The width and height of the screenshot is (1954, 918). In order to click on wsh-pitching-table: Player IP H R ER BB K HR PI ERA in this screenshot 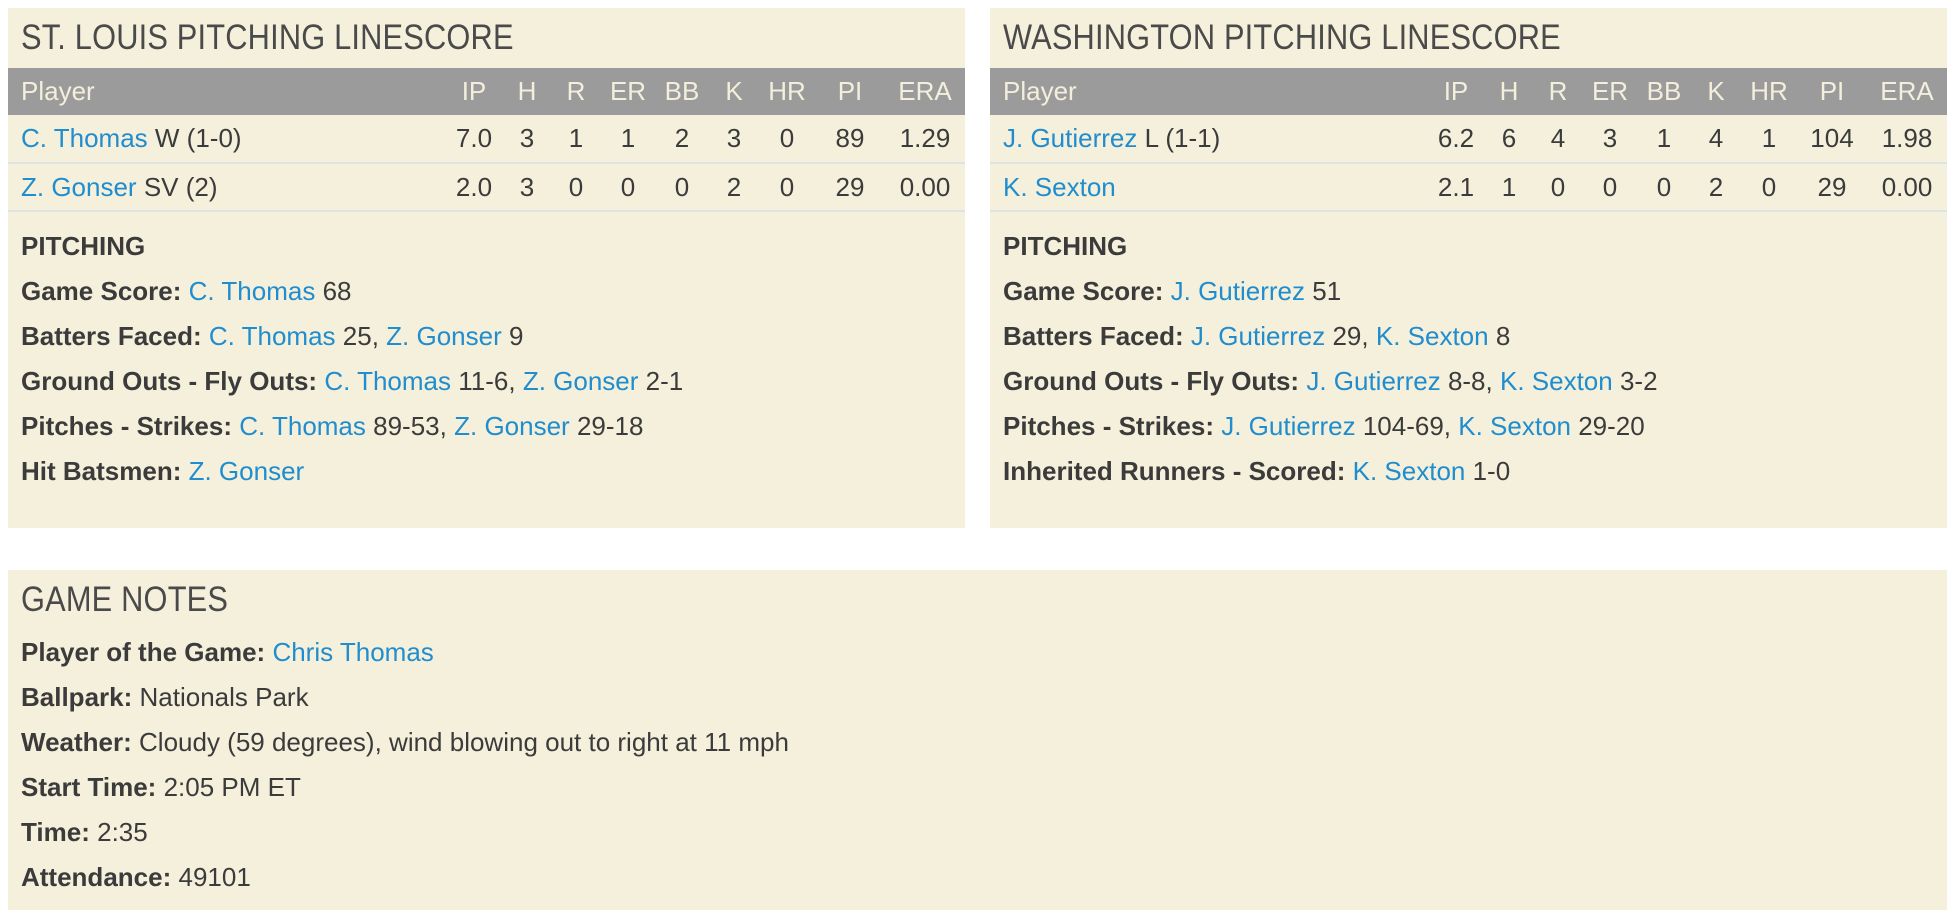, I will do `click(1468, 140)`.